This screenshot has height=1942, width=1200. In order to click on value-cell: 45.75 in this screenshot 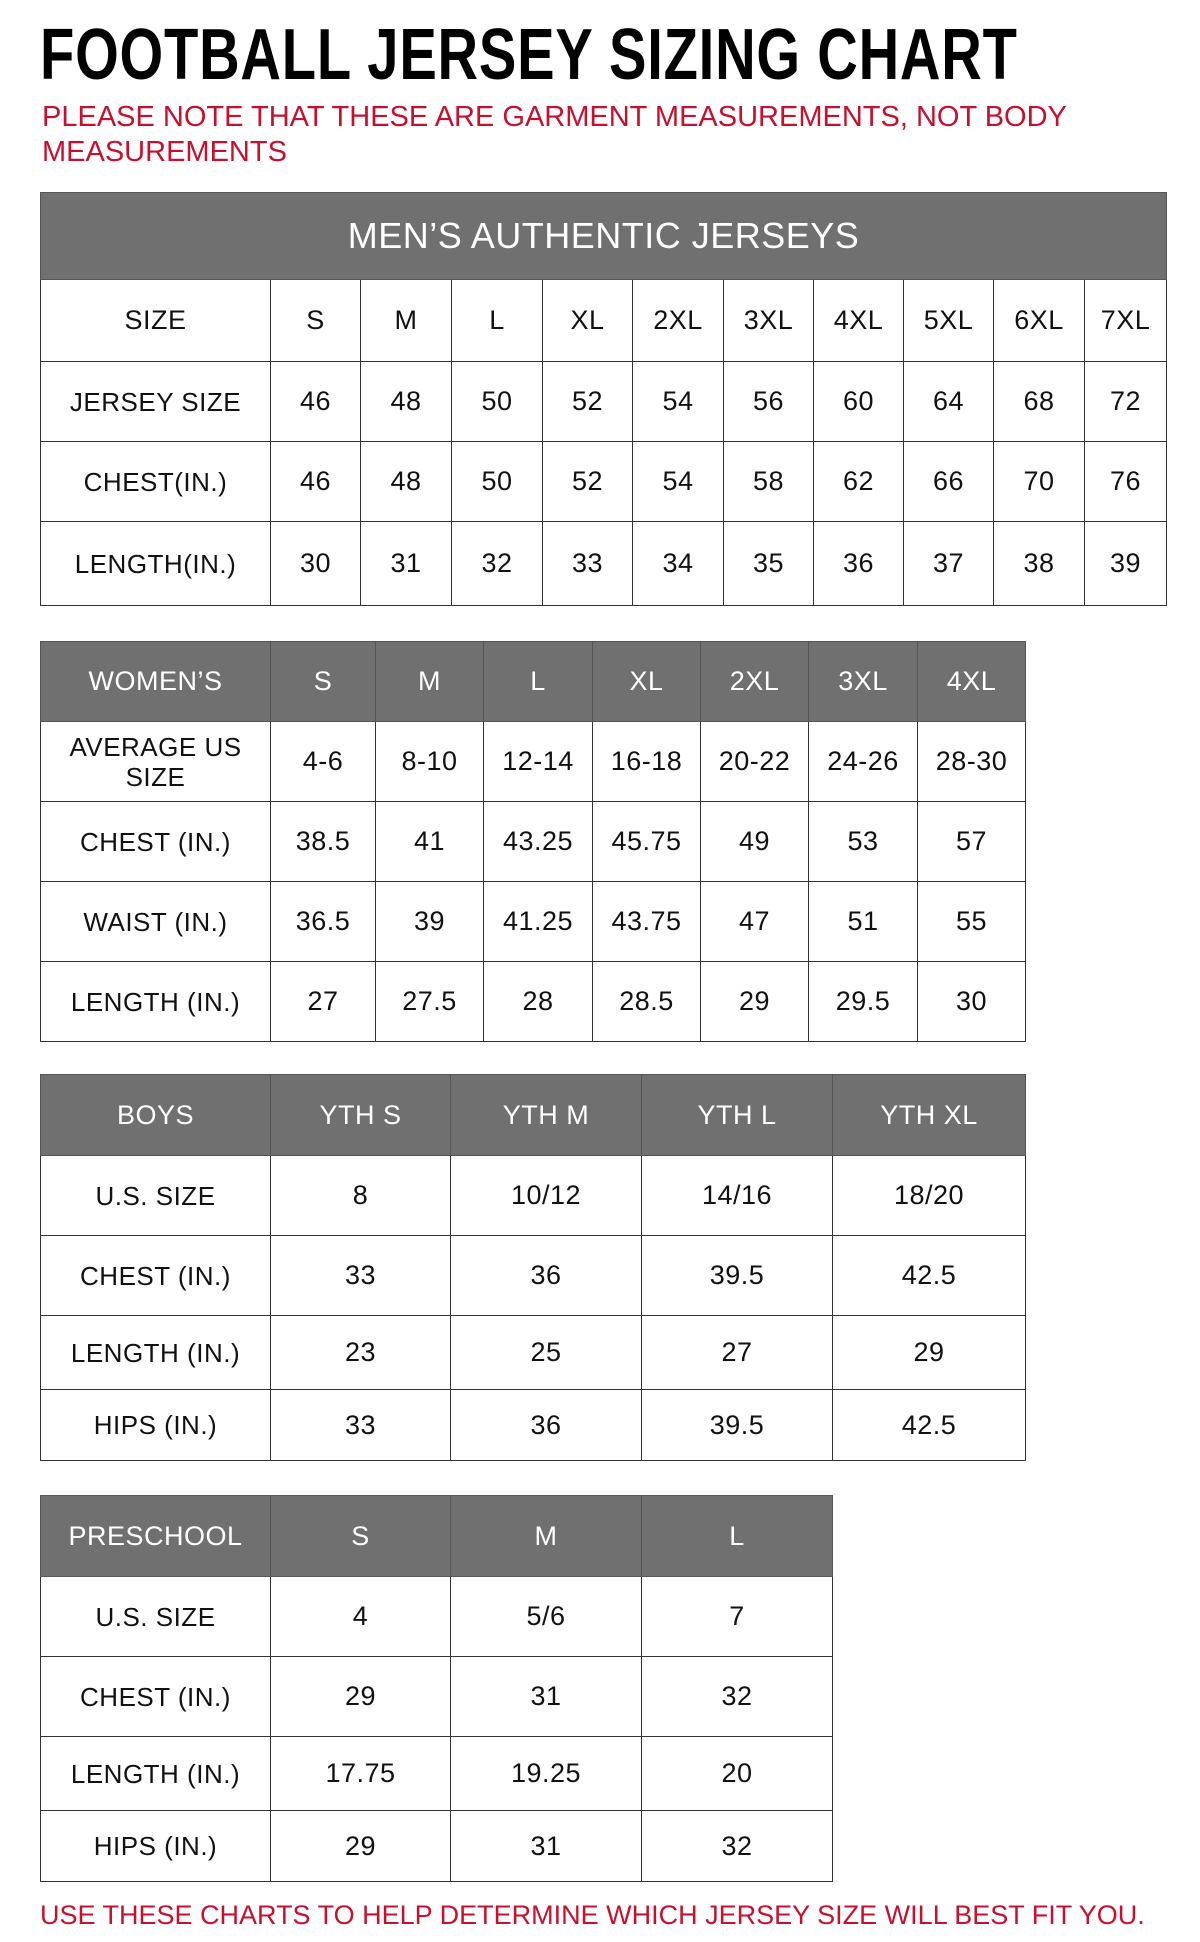, I will do `click(646, 841)`.